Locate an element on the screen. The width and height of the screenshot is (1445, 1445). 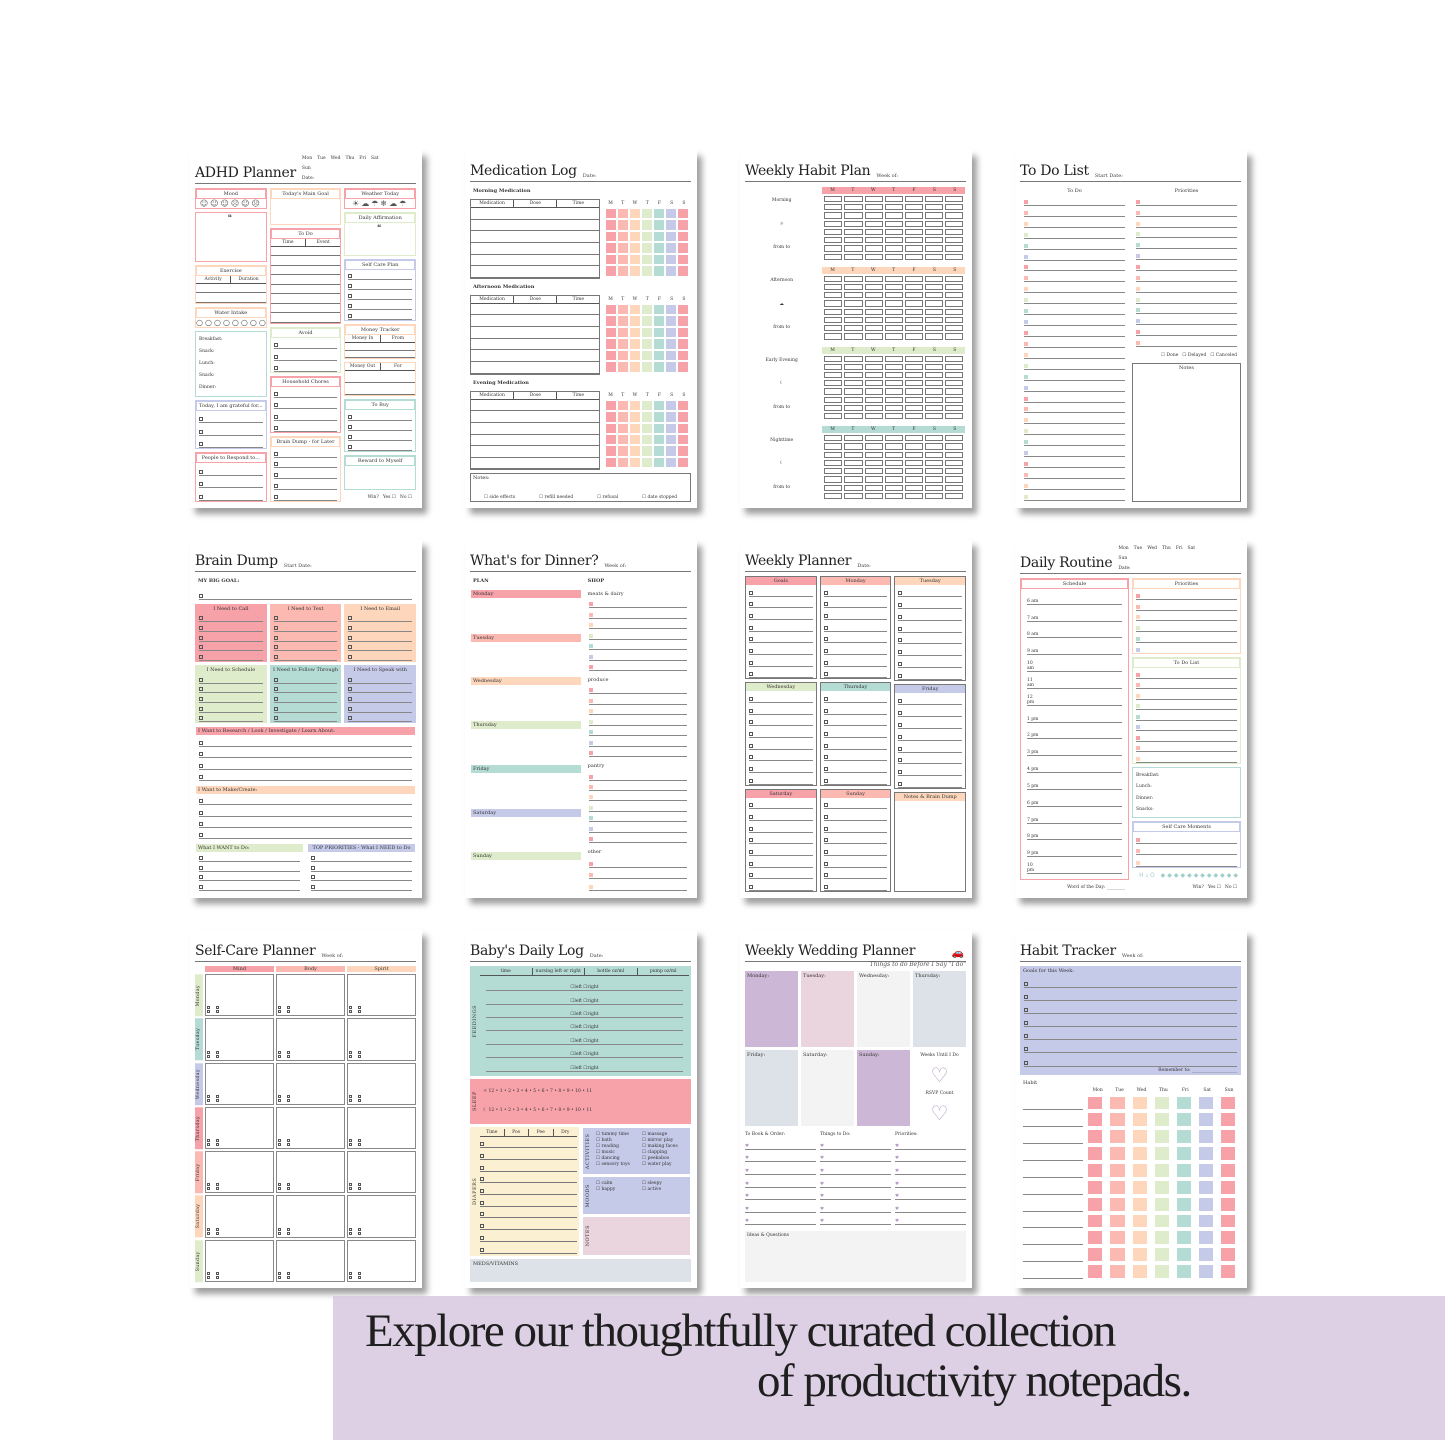
weekday: Mon is located at coordinates (307, 158).